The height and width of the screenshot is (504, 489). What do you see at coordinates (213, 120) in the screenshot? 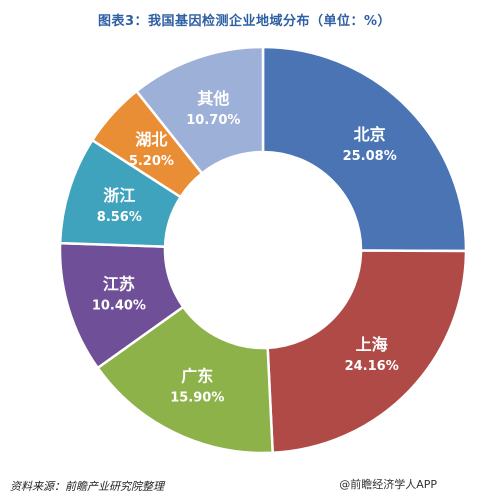
I see `slice-value-label: 10.70%` at bounding box center [213, 120].